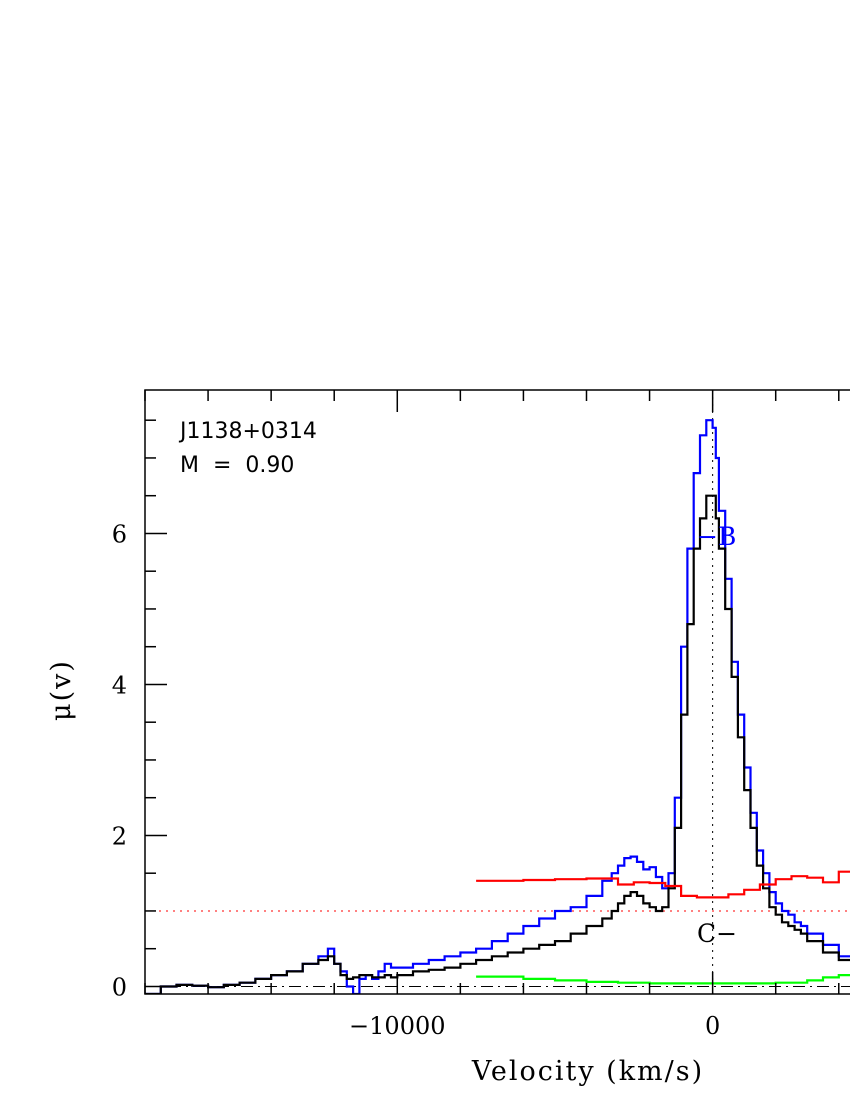 The image size is (850, 1100). Describe the element at coordinates (716, 536) in the screenshot. I see `series-label-b: −B` at that location.